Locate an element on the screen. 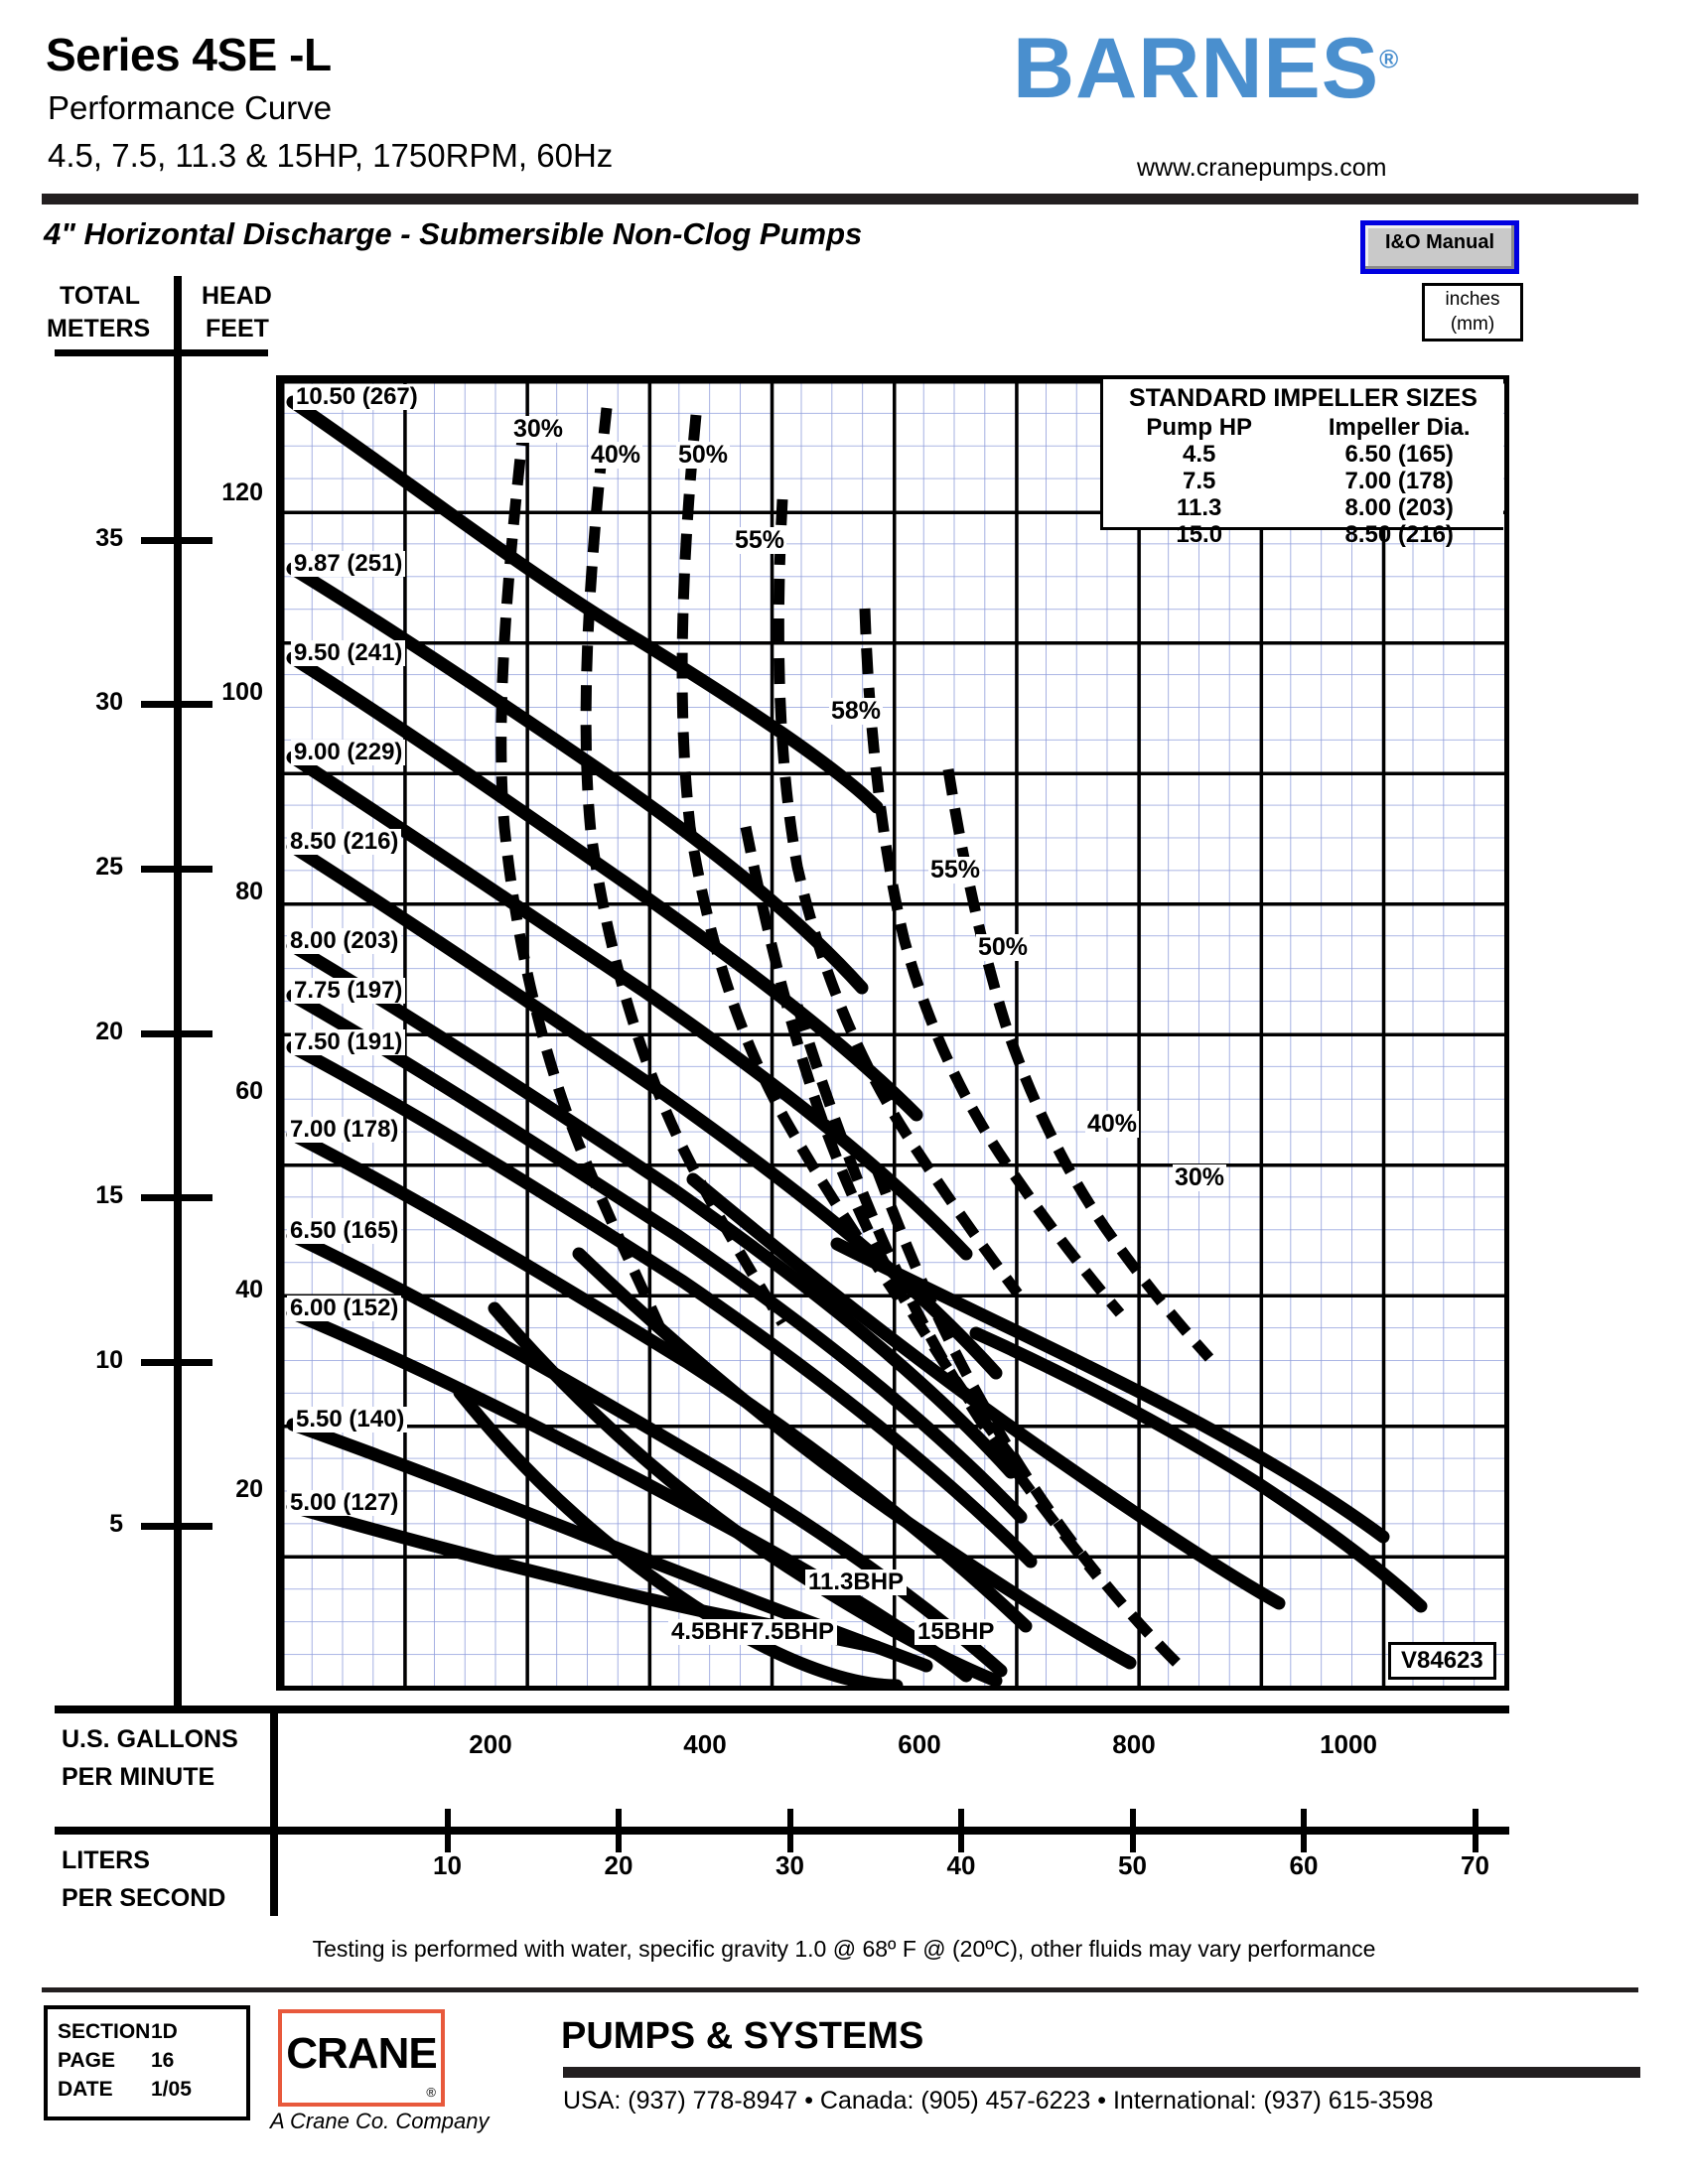 The width and height of the screenshot is (1688, 2184). header-divider is located at coordinates (840, 199).